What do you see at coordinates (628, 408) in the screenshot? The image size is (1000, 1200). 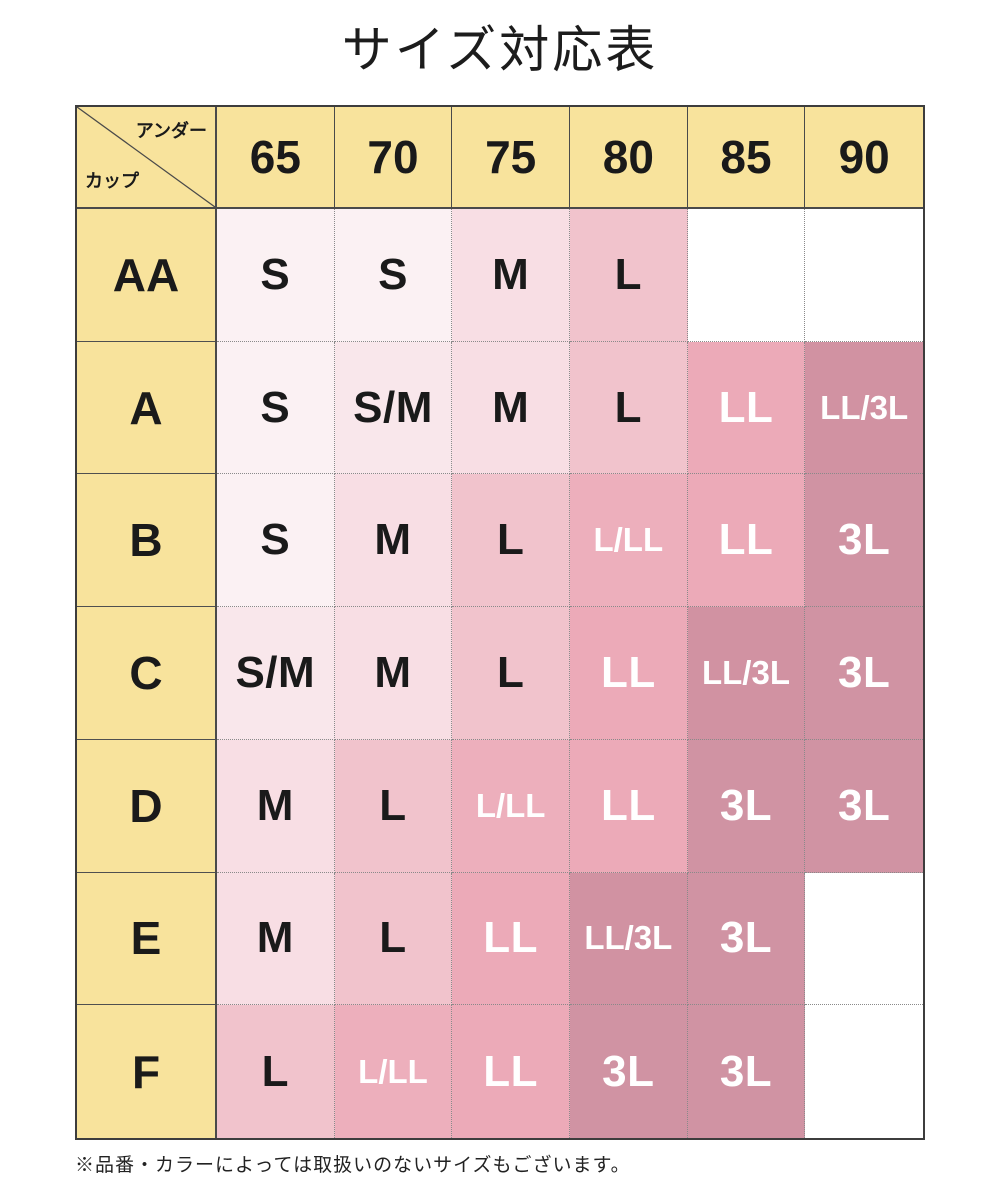 I see `size-cell-A-80: L` at bounding box center [628, 408].